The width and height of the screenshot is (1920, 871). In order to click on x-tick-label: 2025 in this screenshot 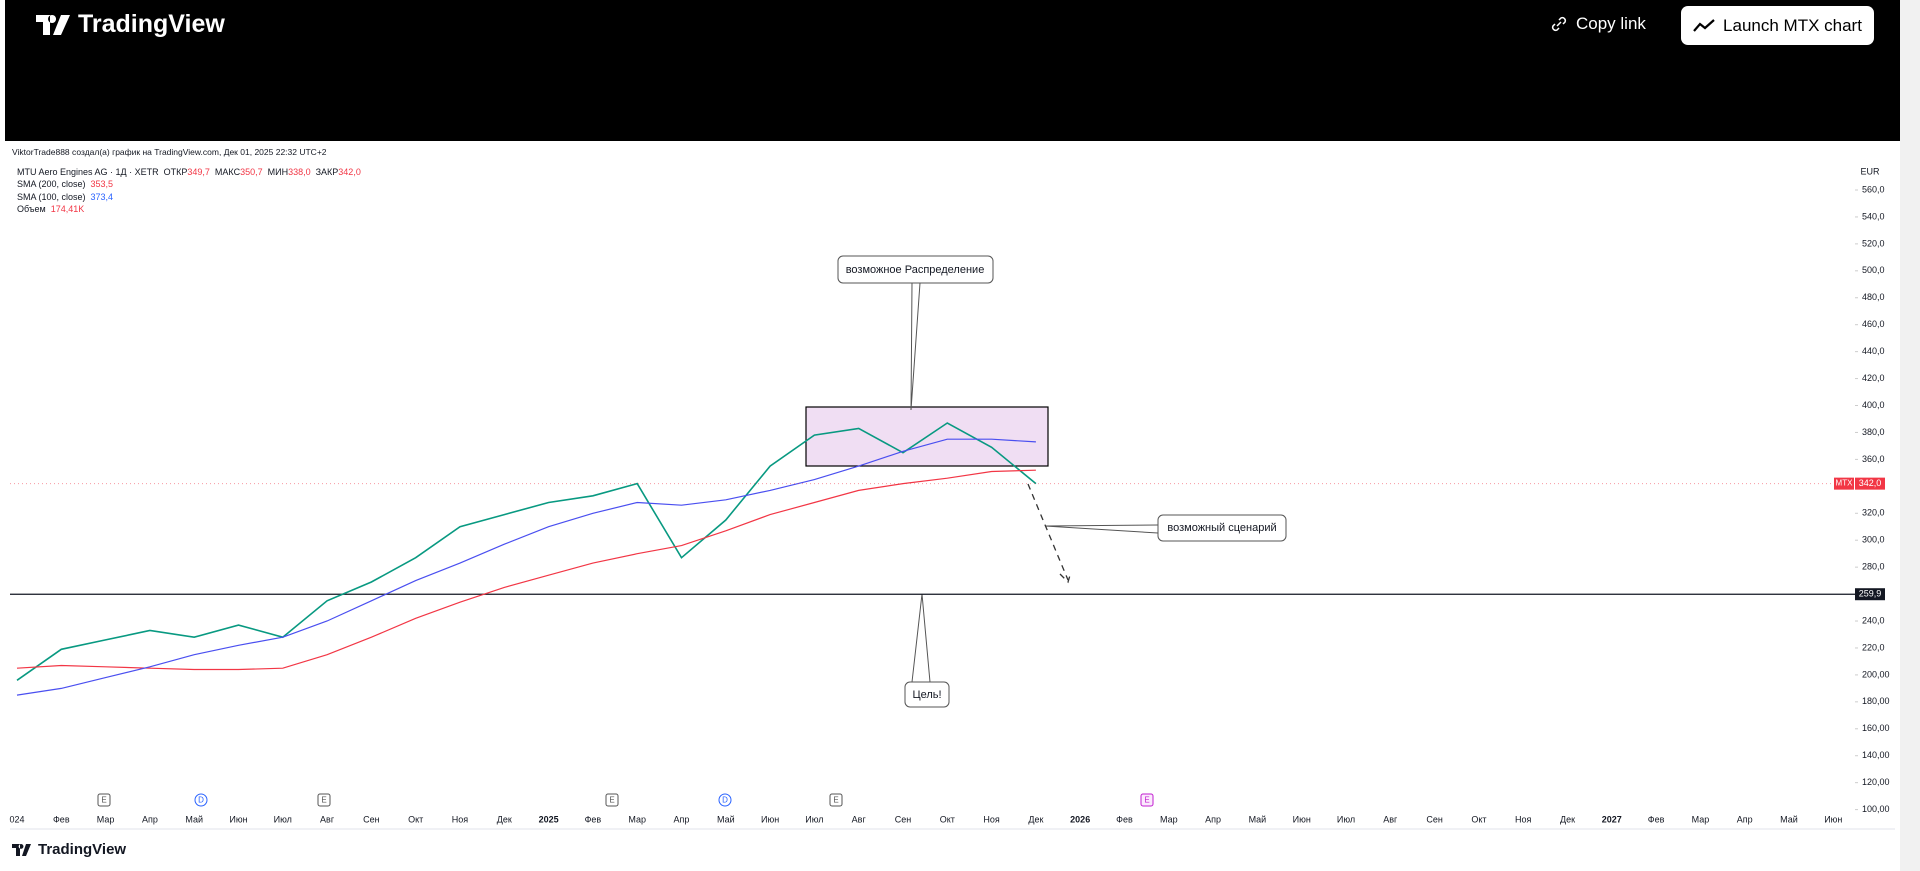, I will do `click(549, 819)`.